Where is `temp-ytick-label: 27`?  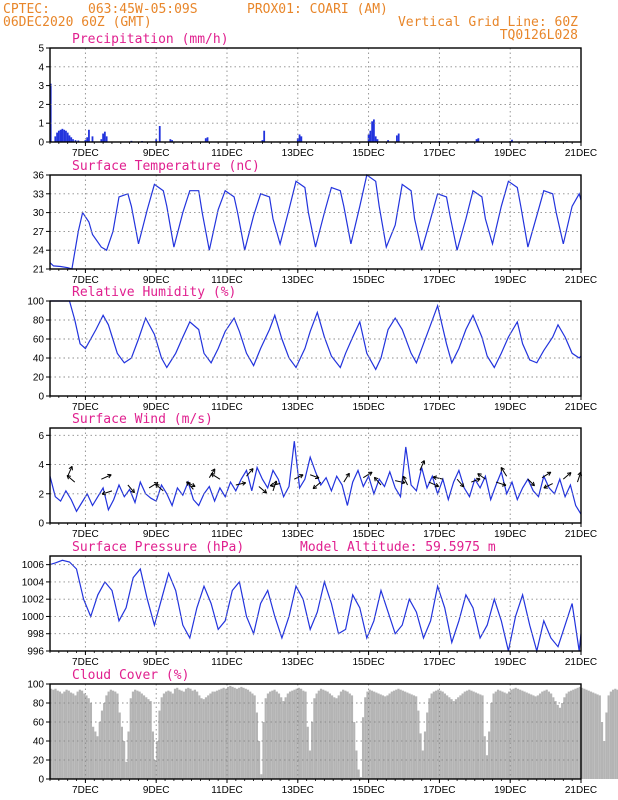
temp-ytick-label: 27 is located at coordinates (39, 232).